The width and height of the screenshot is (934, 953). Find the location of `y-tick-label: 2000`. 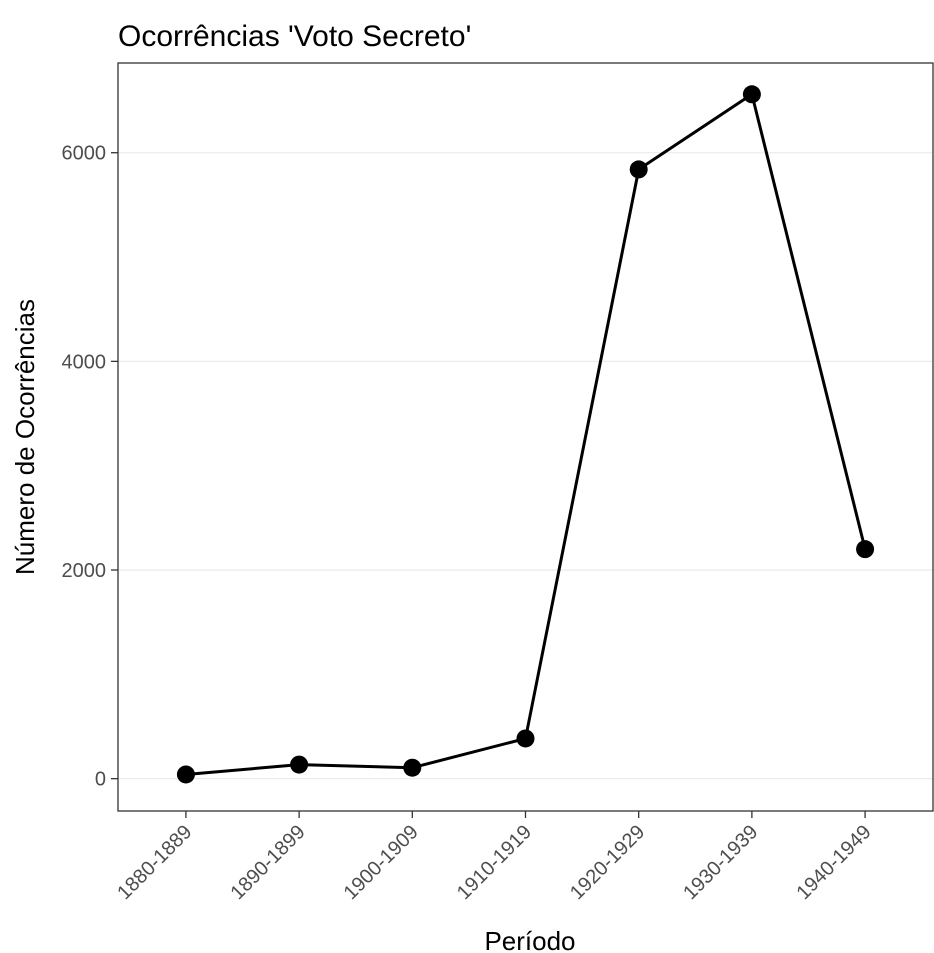

y-tick-label: 2000 is located at coordinates (84, 571).